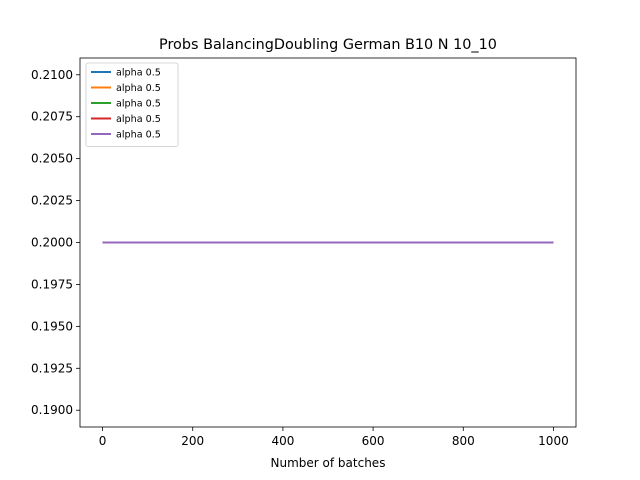 This screenshot has width=640, height=480. What do you see at coordinates (334, 437) in the screenshot?
I see `x-axis: 0 200 400 600 800 1000` at bounding box center [334, 437].